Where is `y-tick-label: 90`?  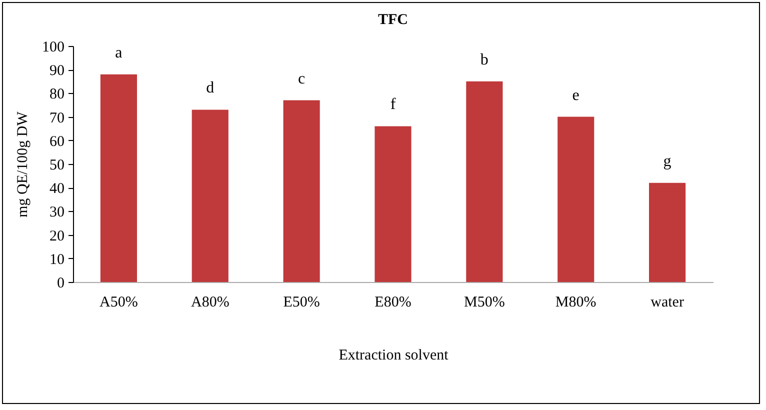 y-tick-label: 90 is located at coordinates (57, 71).